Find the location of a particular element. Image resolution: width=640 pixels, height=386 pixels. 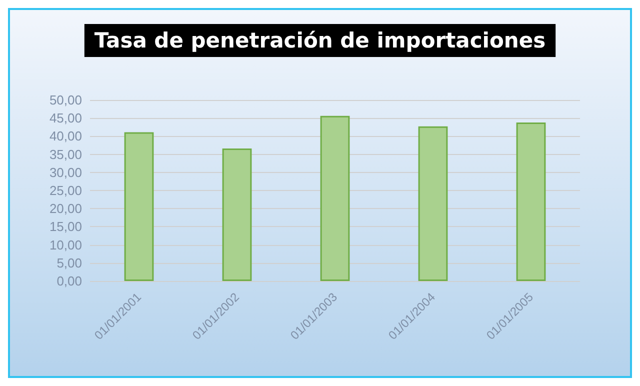

y-tick-label: 35,00 is located at coordinates (65, 154).